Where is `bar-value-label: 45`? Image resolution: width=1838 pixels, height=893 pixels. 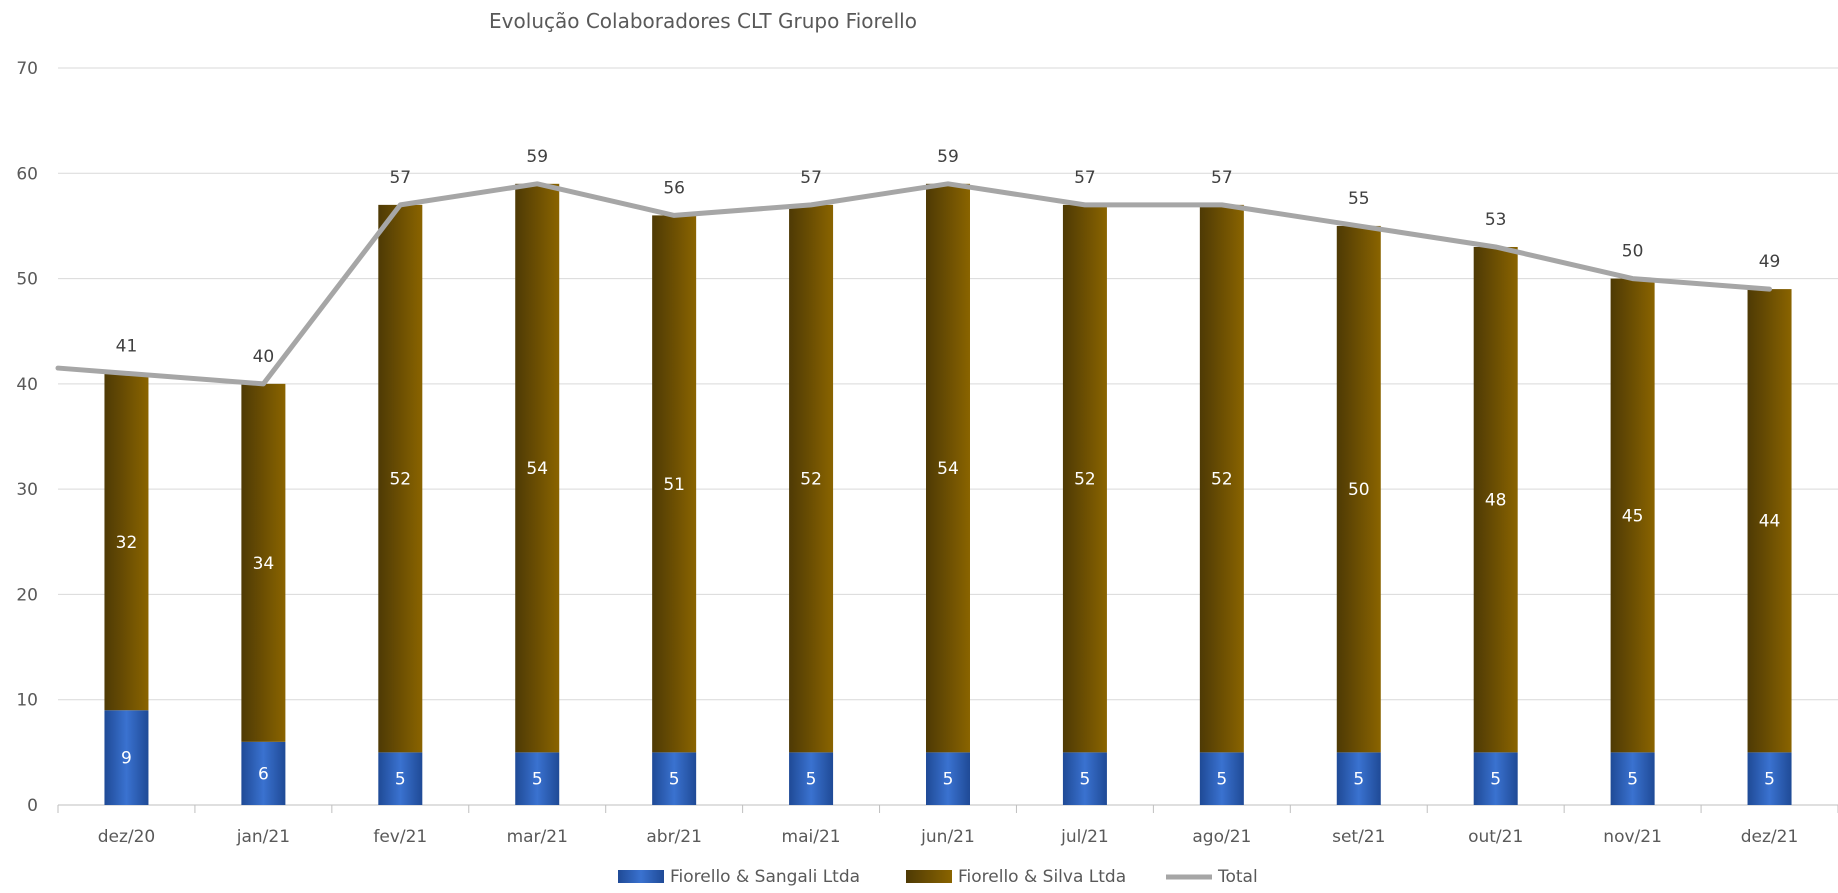
bar-value-label: 45 is located at coordinates (1633, 516).